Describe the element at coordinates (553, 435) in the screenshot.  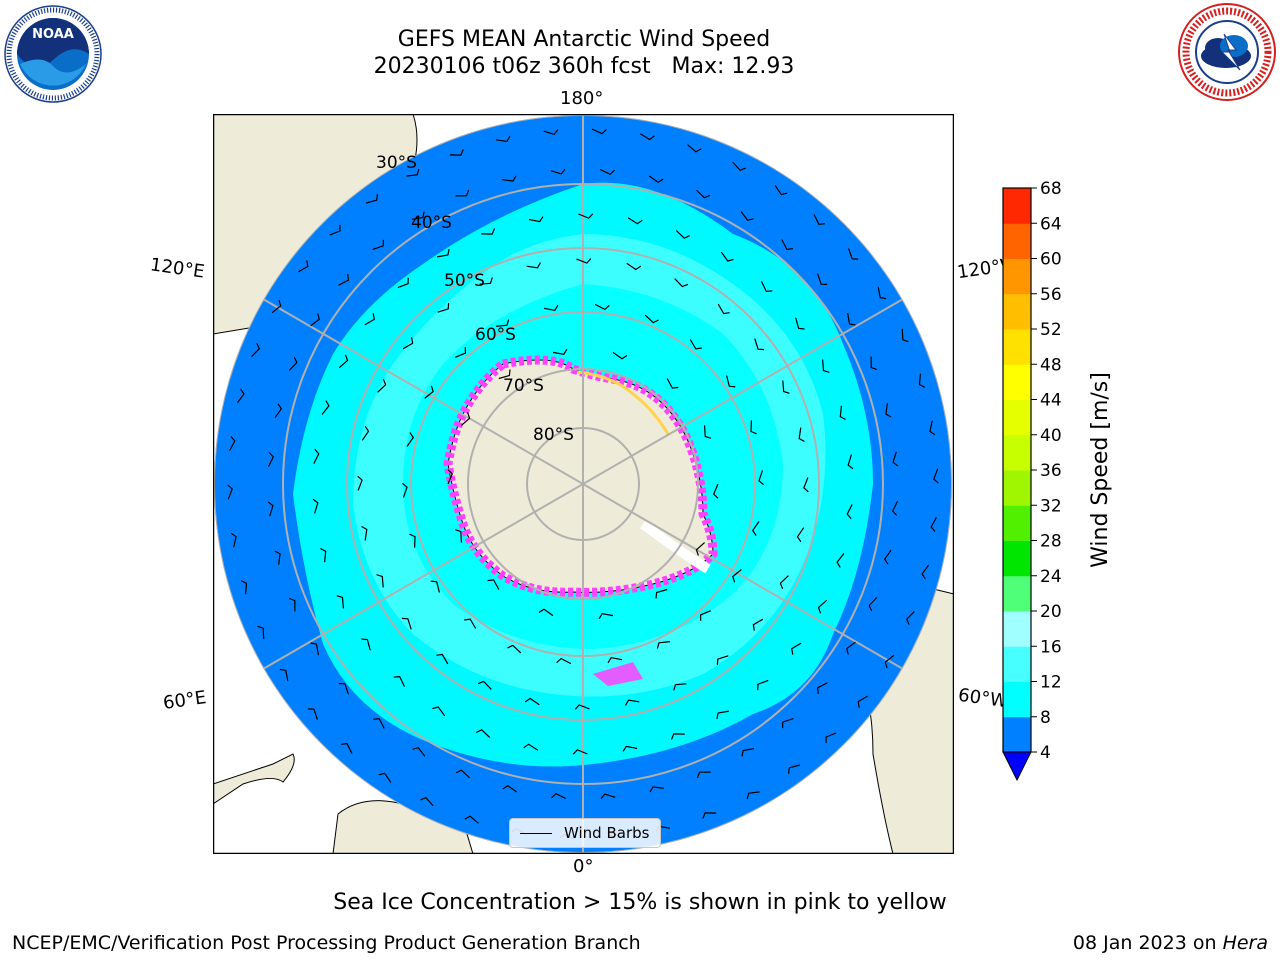
I see `lat-label-80s: 80°S` at that location.